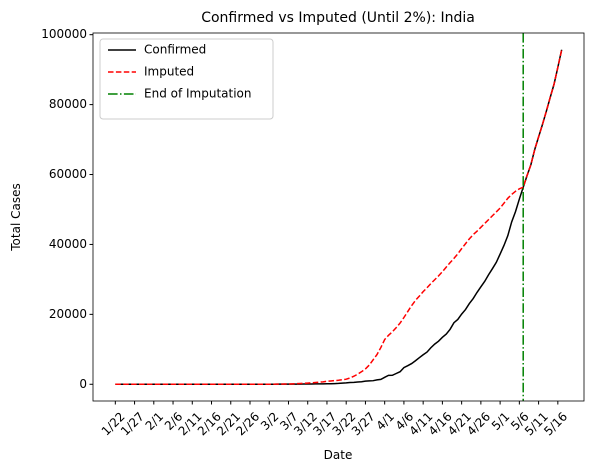 This screenshot has width=597, height=473. What do you see at coordinates (83, 384) in the screenshot?
I see `y-tick-label: 0` at bounding box center [83, 384].